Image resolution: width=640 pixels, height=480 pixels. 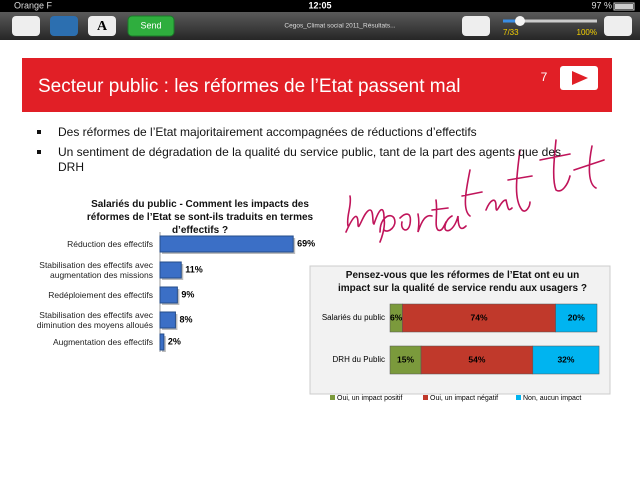 I want to click on pen-button, so click(x=64, y=26).